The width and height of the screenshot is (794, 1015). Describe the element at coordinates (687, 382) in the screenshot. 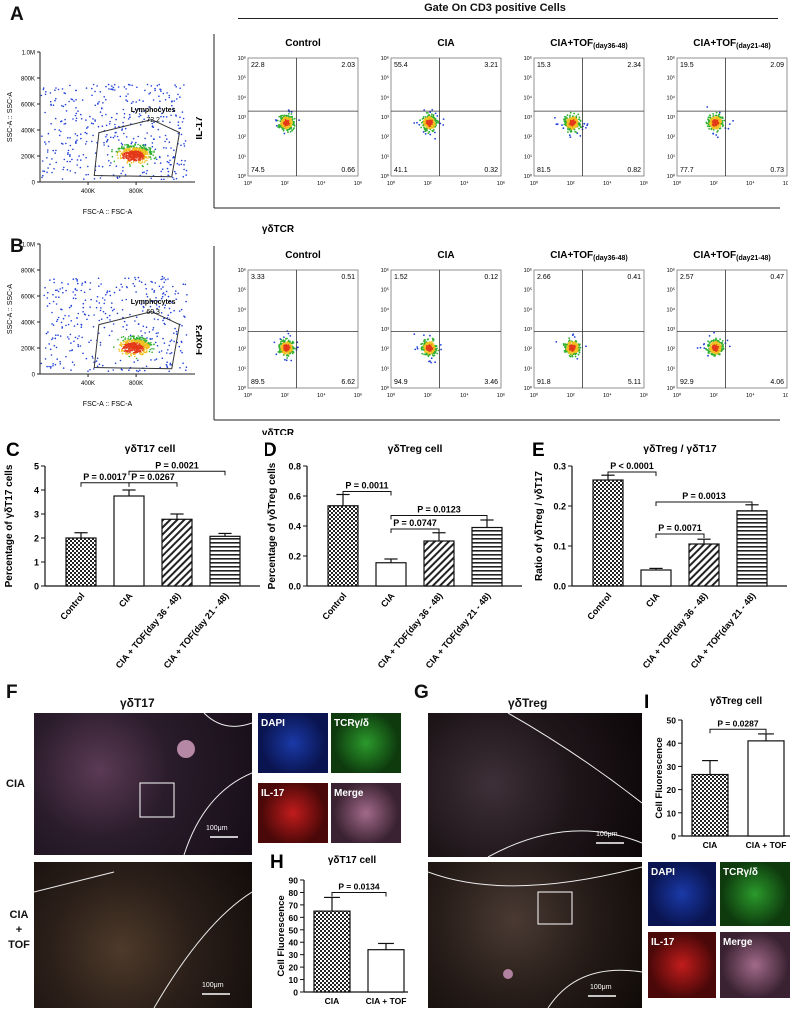

I see `quadrant-ll: 92.9` at that location.